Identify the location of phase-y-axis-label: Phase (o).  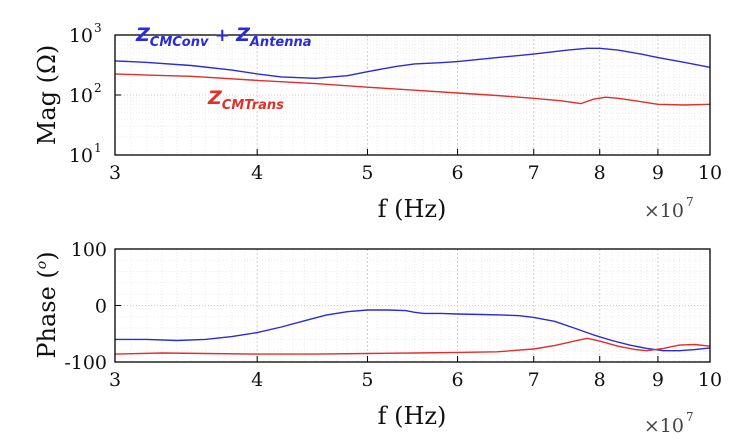
(47, 304).